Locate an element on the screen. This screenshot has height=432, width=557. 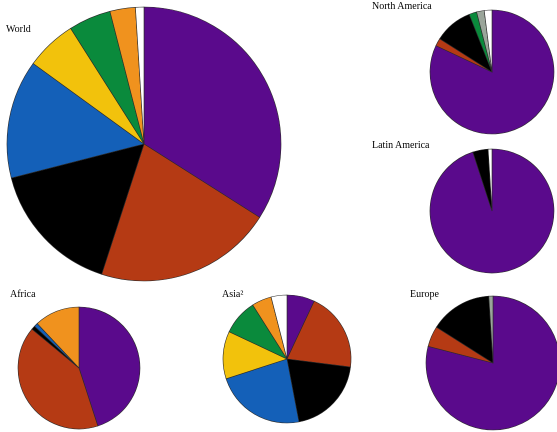
pie-title-world: World is located at coordinates (18, 29).